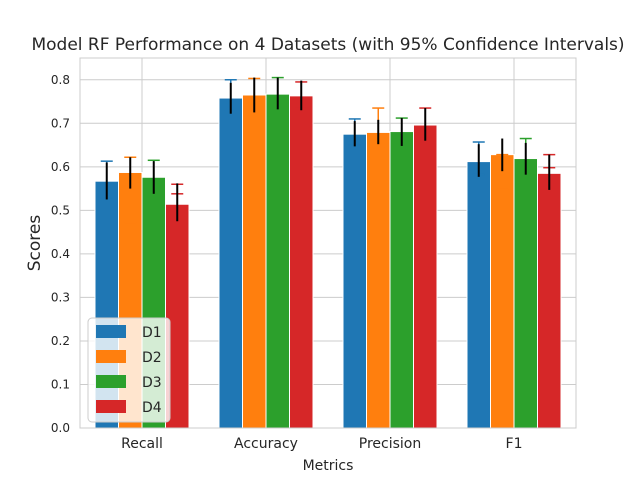 This screenshot has height=480, width=640. I want to click on bar-d1-f1, so click(478, 295).